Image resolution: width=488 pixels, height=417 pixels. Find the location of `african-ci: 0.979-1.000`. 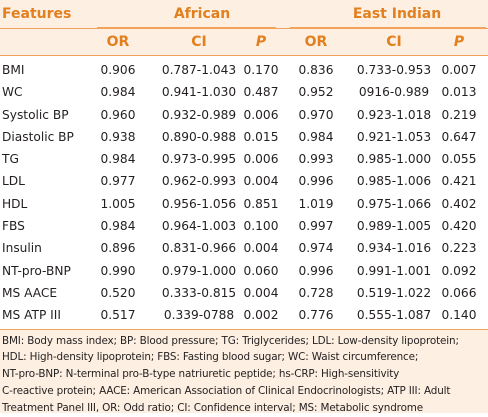

african-ci: 0.979-1.000 is located at coordinates (199, 270).